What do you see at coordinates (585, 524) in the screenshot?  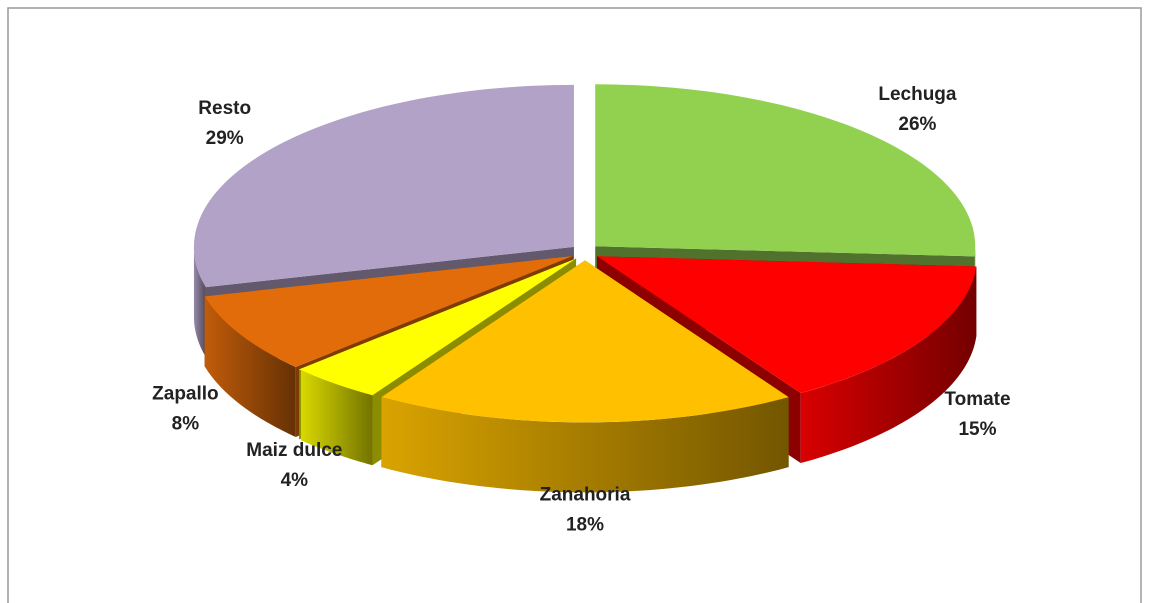 I see `slice-label-value: 18%` at bounding box center [585, 524].